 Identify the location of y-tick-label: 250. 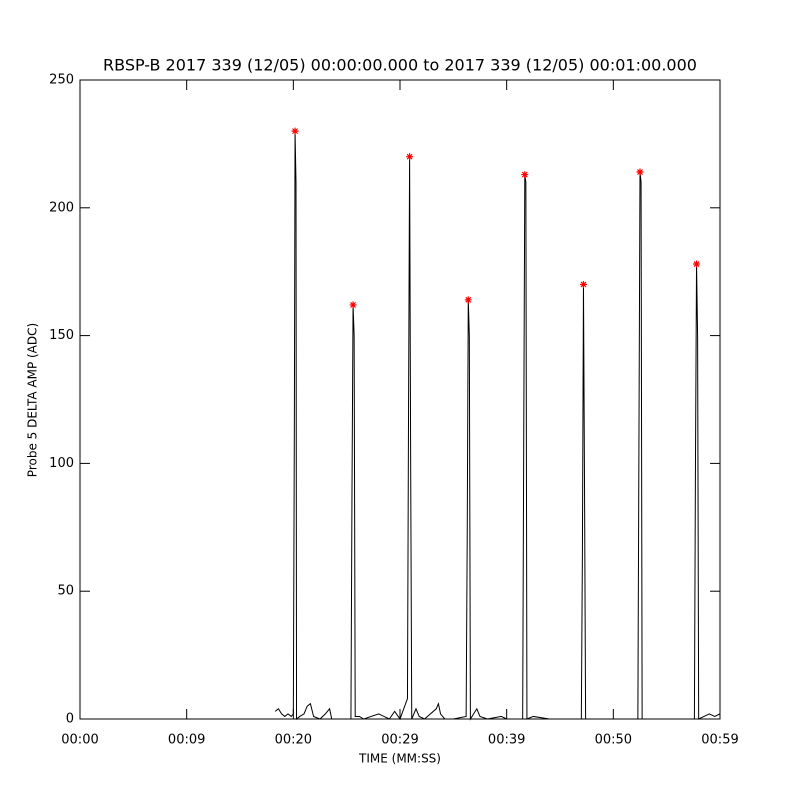
(61, 80).